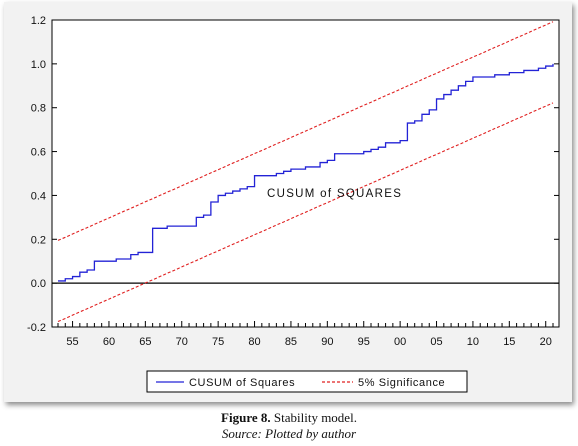  I want to click on y-tick-label: -0.2, so click(36, 328).